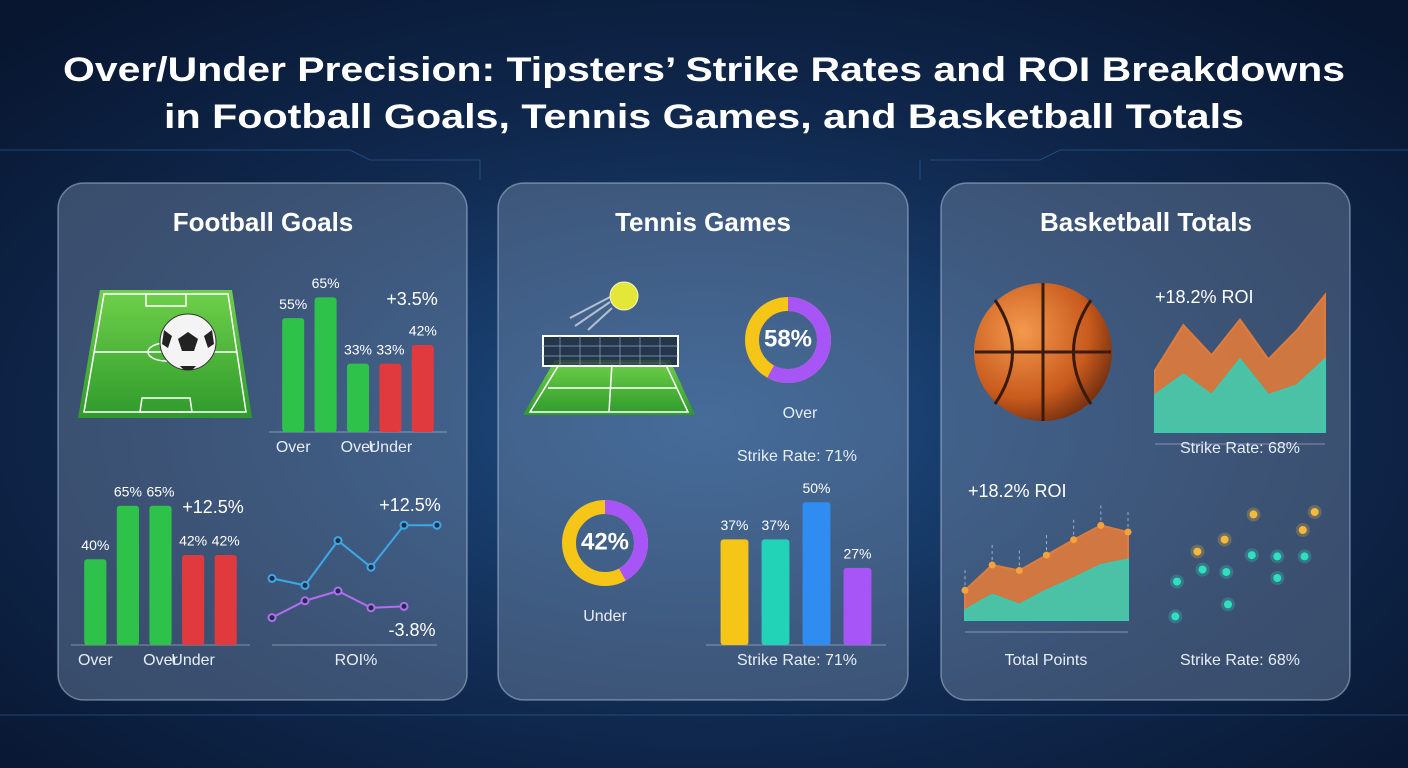 The image size is (1408, 768). What do you see at coordinates (263, 222) in the screenshot?
I see `panel-title: Football Goals` at bounding box center [263, 222].